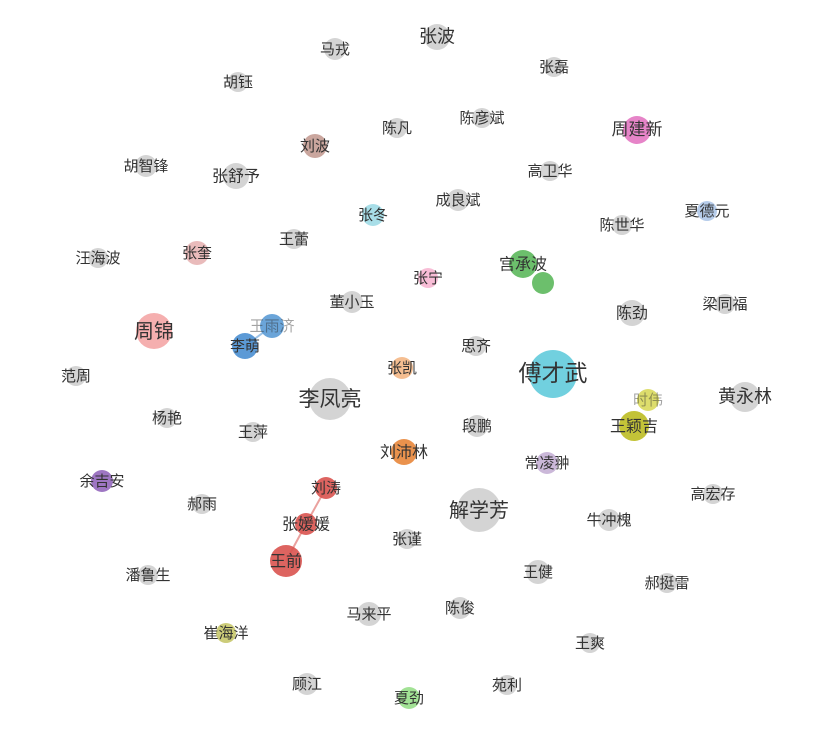 The width and height of the screenshot is (838, 754). What do you see at coordinates (550, 171) in the screenshot?
I see `node-10-circle` at bounding box center [550, 171].